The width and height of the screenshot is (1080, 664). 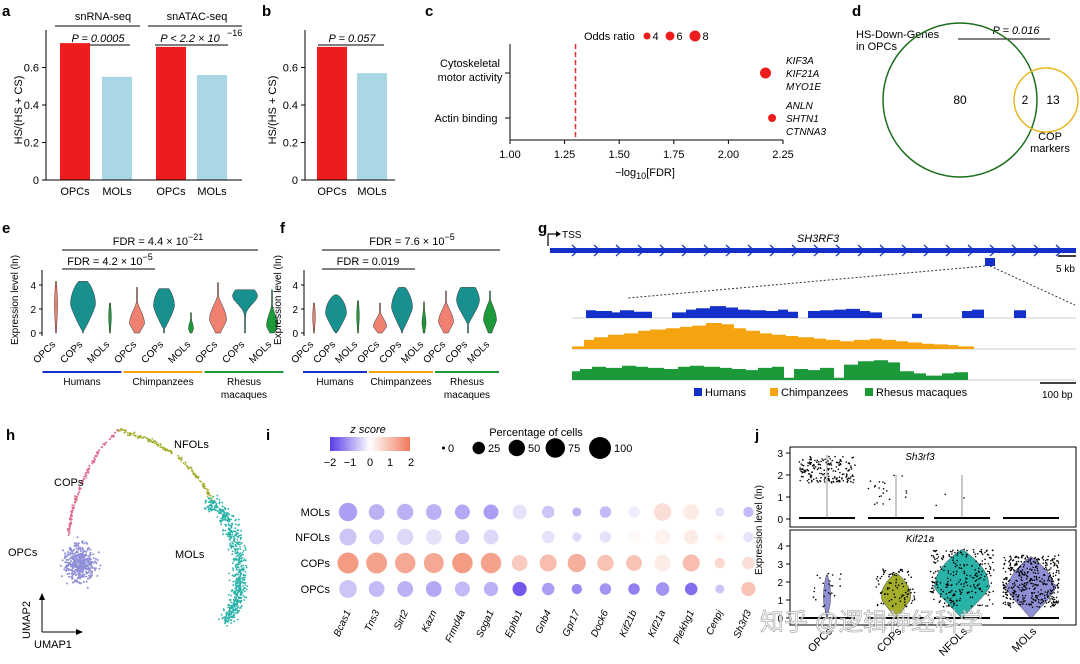 I want to click on umap-cell-cops, so click(x=117, y=429).